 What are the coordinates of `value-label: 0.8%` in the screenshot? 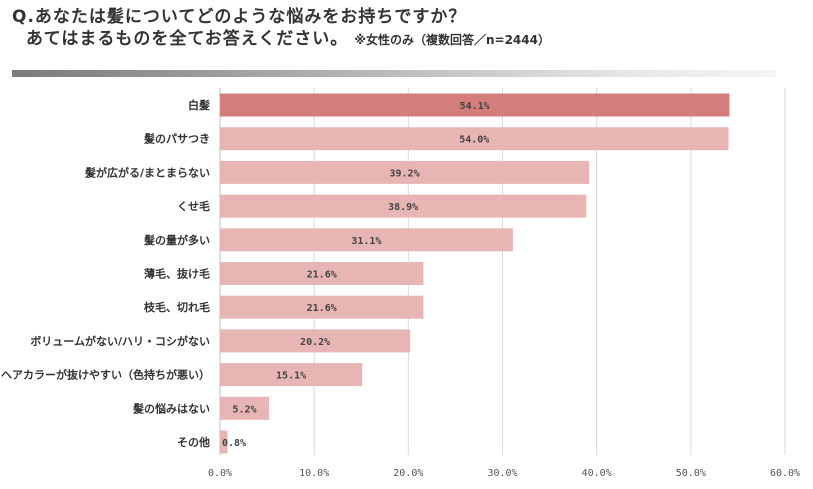 It's located at (234, 443).